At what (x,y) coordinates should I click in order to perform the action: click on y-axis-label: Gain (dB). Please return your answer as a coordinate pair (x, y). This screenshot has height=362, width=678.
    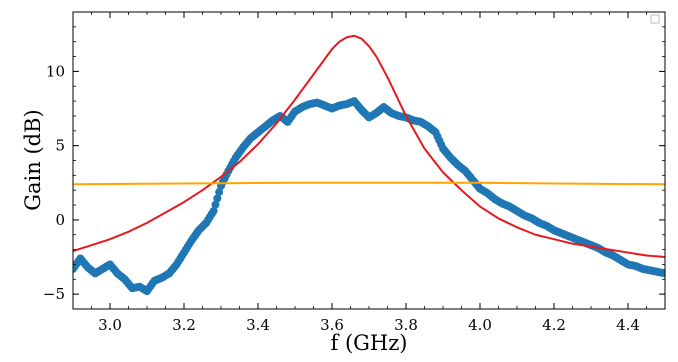
    Looking at the image, I should click on (33, 159).